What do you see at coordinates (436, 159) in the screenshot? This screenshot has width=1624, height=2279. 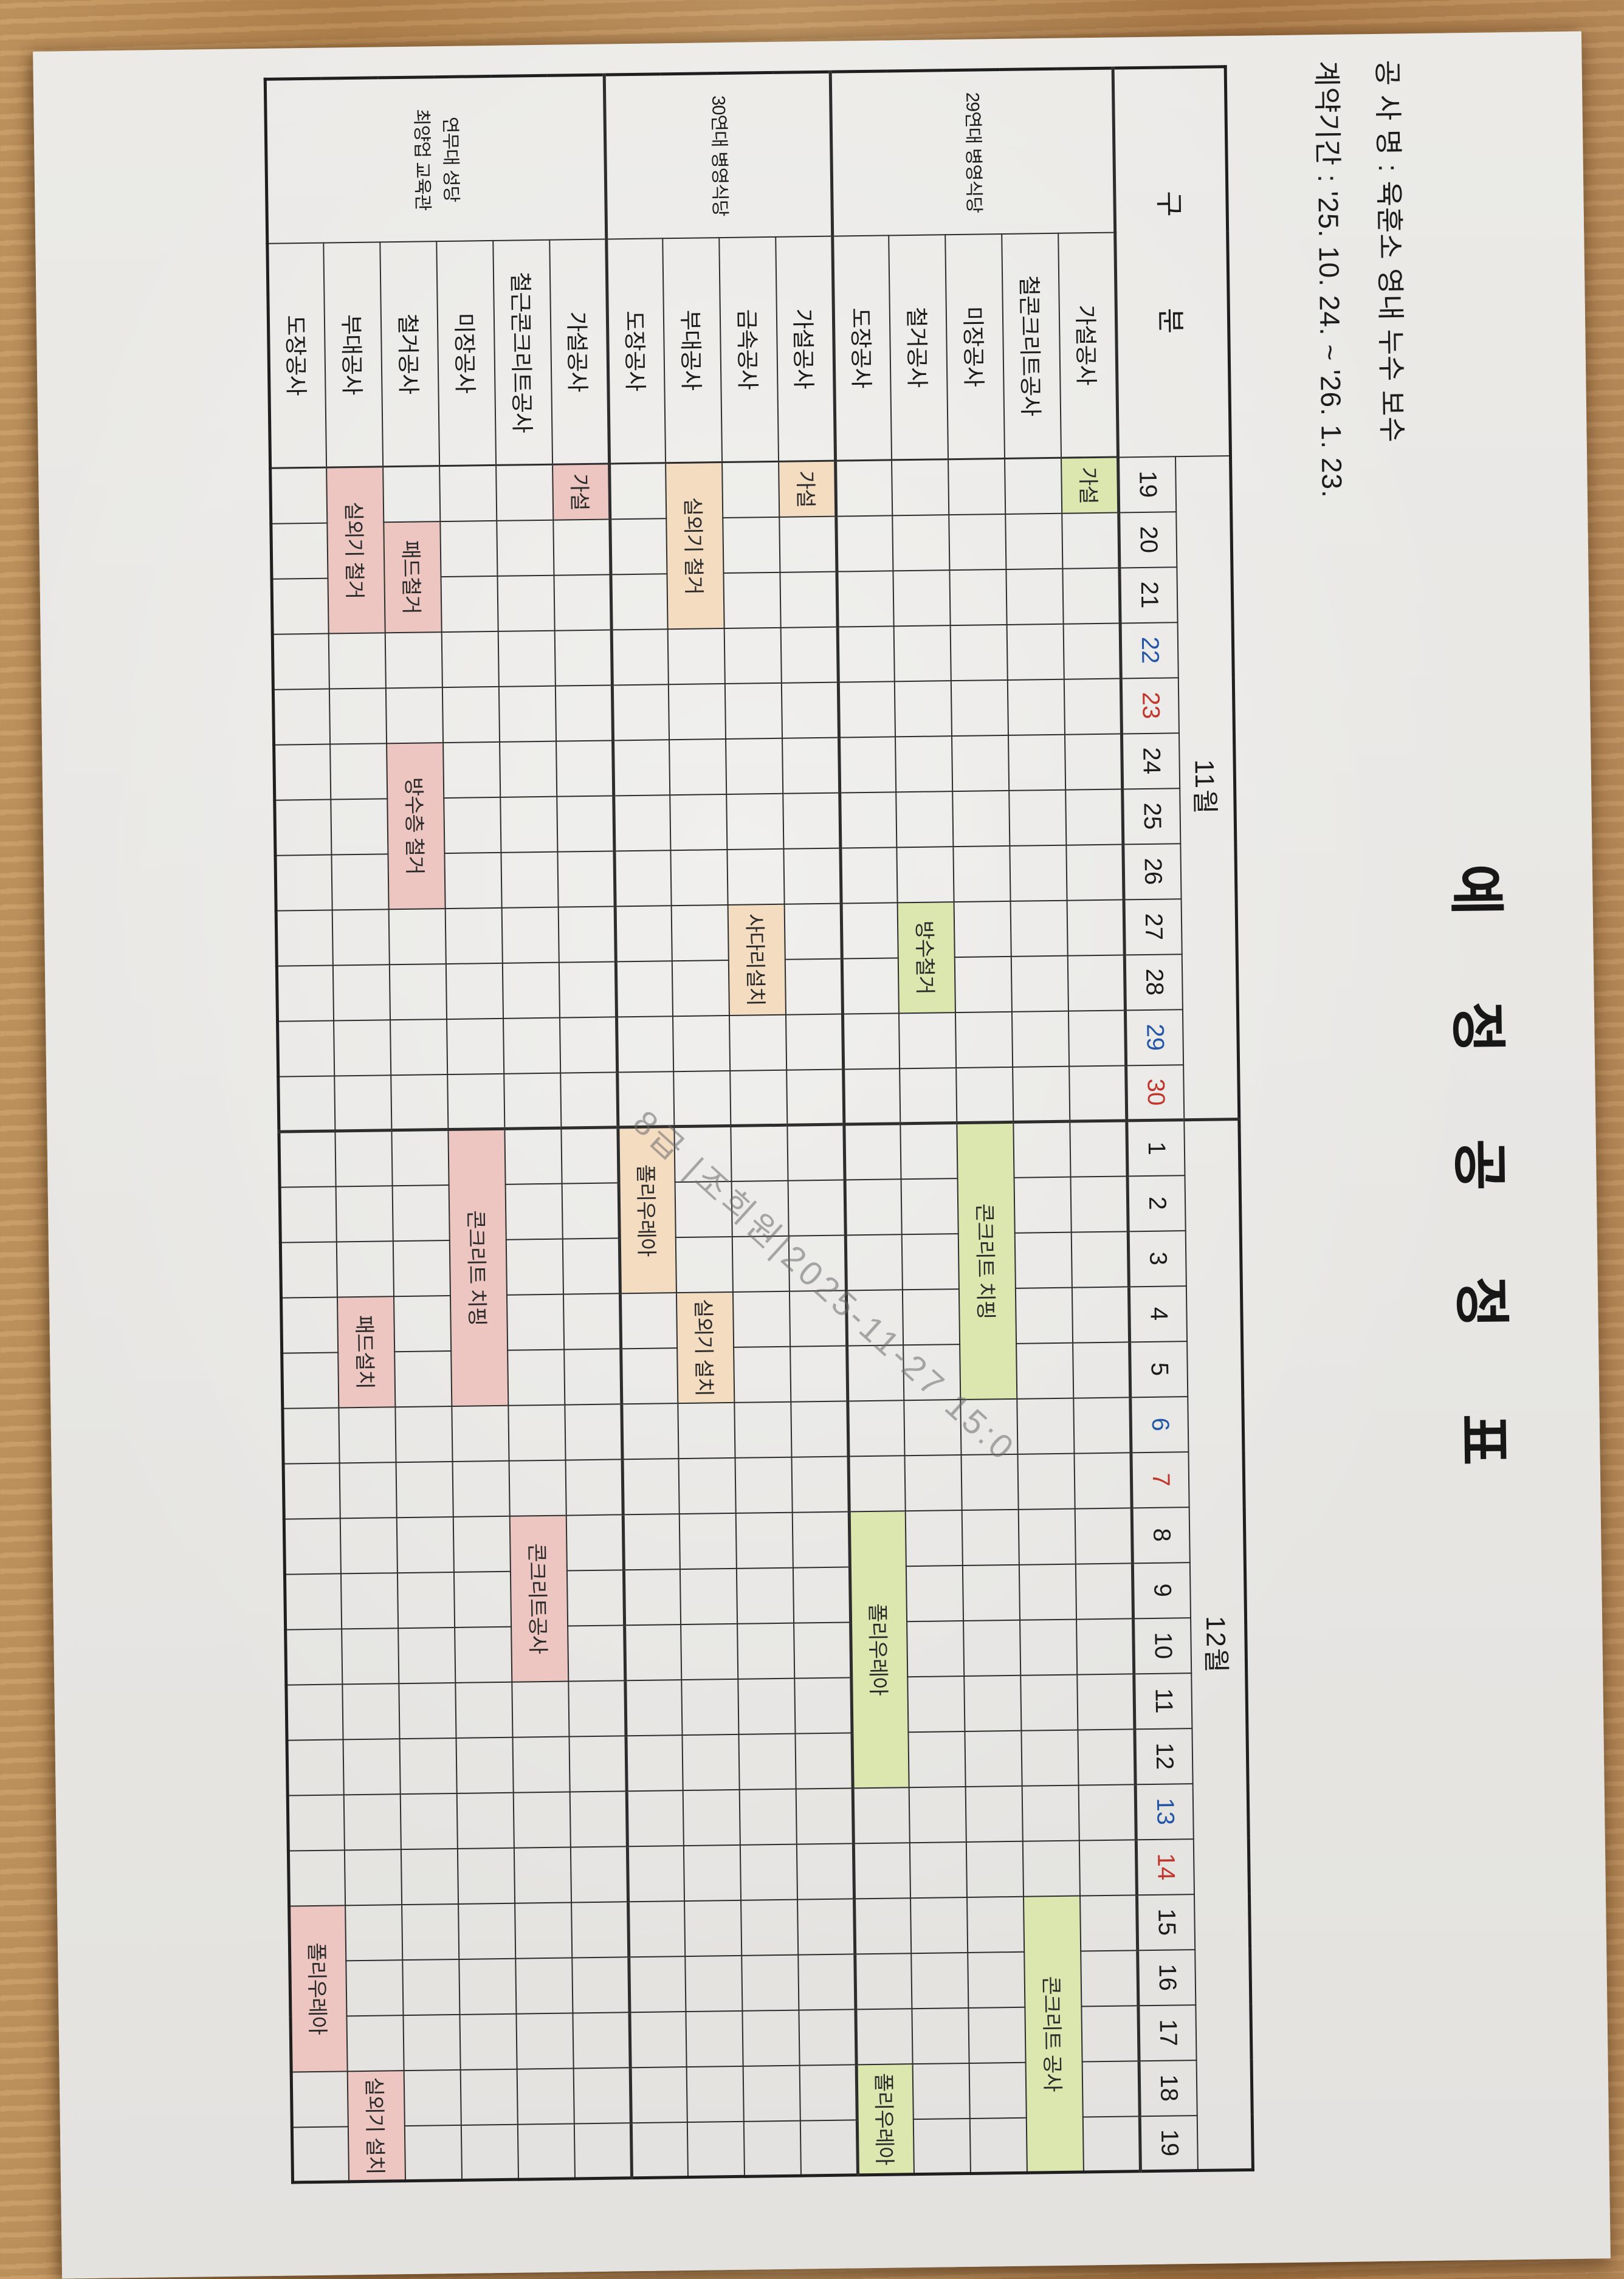 I see `group-label: 연무대 성당 최양업 교육관` at bounding box center [436, 159].